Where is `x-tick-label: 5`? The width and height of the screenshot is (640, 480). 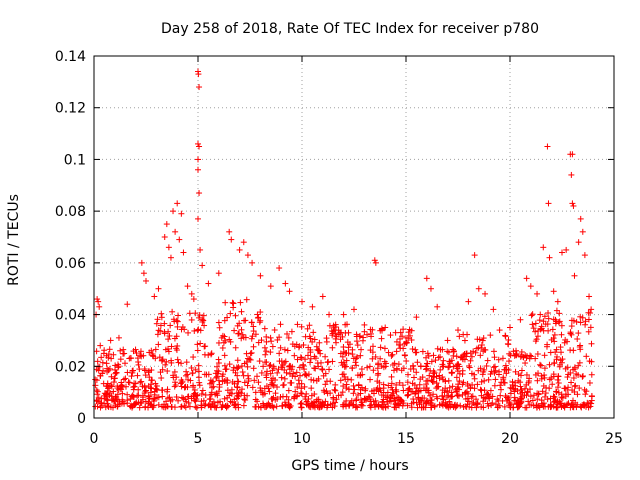
x-tick-label: 5 is located at coordinates (198, 439).